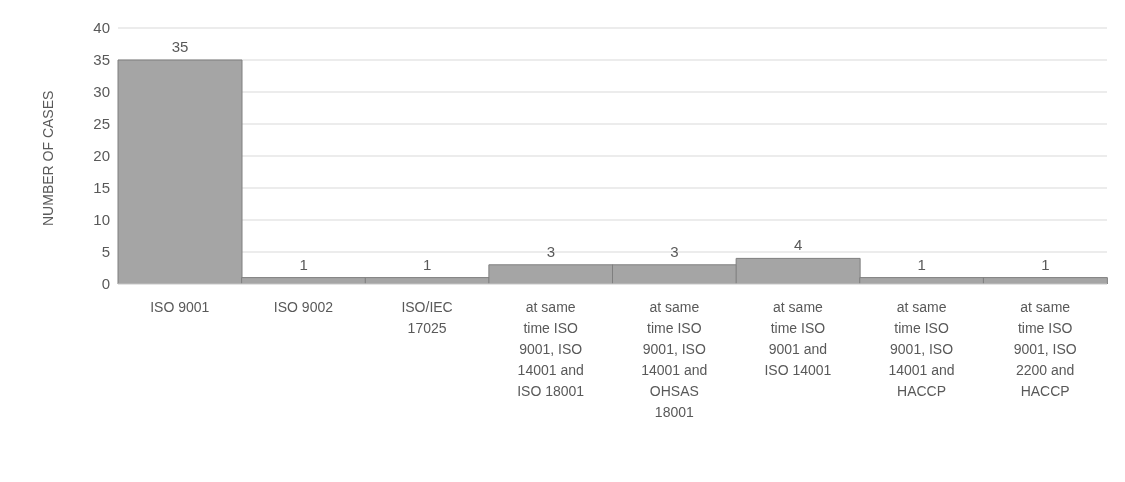 Image resolution: width=1125 pixels, height=482 pixels. I want to click on y-axis-title: NUMBER OF CASES, so click(47, 158).